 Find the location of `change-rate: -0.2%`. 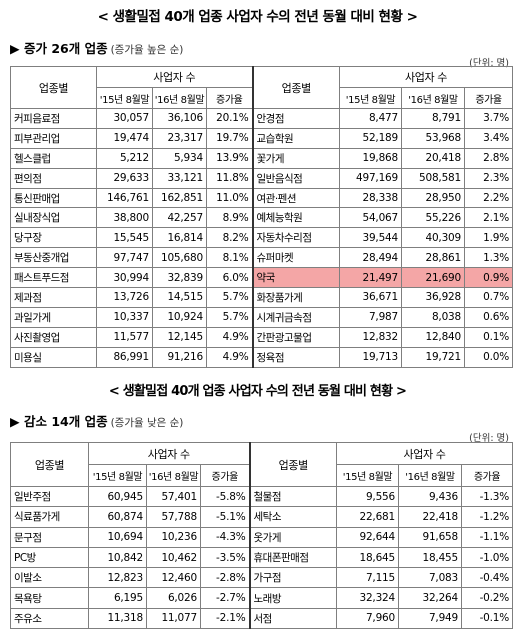

change-rate: -0.2% is located at coordinates (487, 598).